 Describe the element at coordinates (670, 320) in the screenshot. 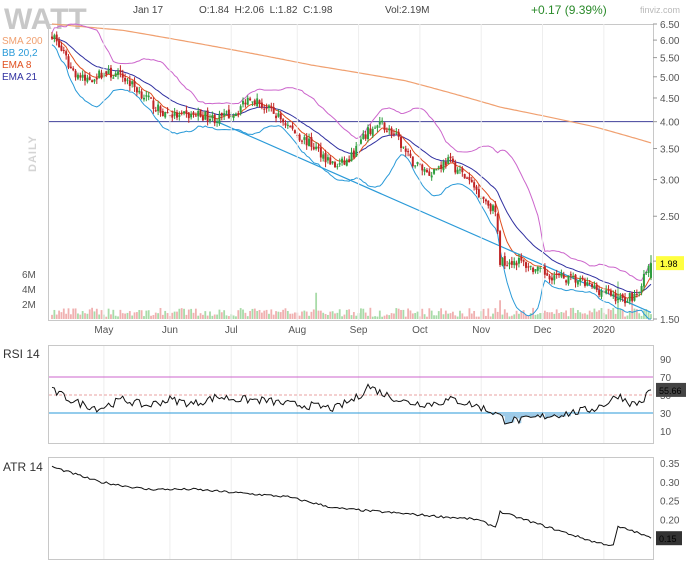

I see `price-tick-label: 1.50` at that location.